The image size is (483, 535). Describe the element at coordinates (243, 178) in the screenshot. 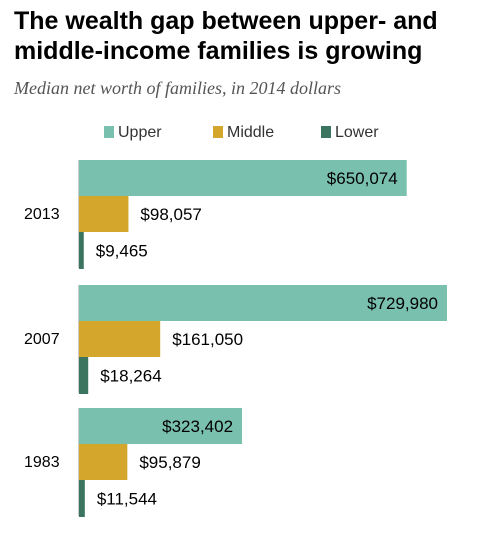

I see `bar-upper-2013` at that location.